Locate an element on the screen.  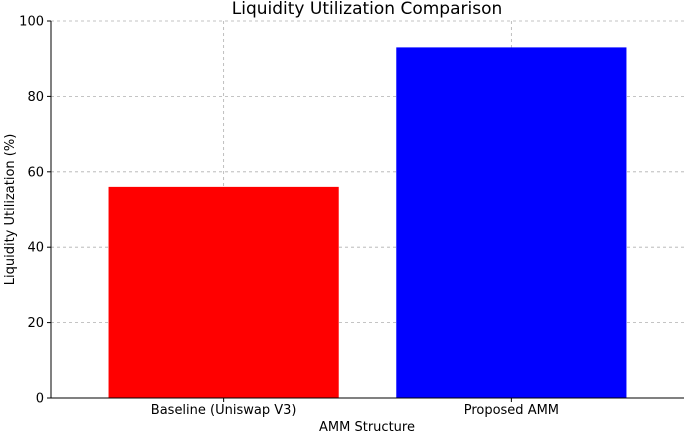
y-axis-ticks: 0 20 40 60 80 100 is located at coordinates (35, 211).